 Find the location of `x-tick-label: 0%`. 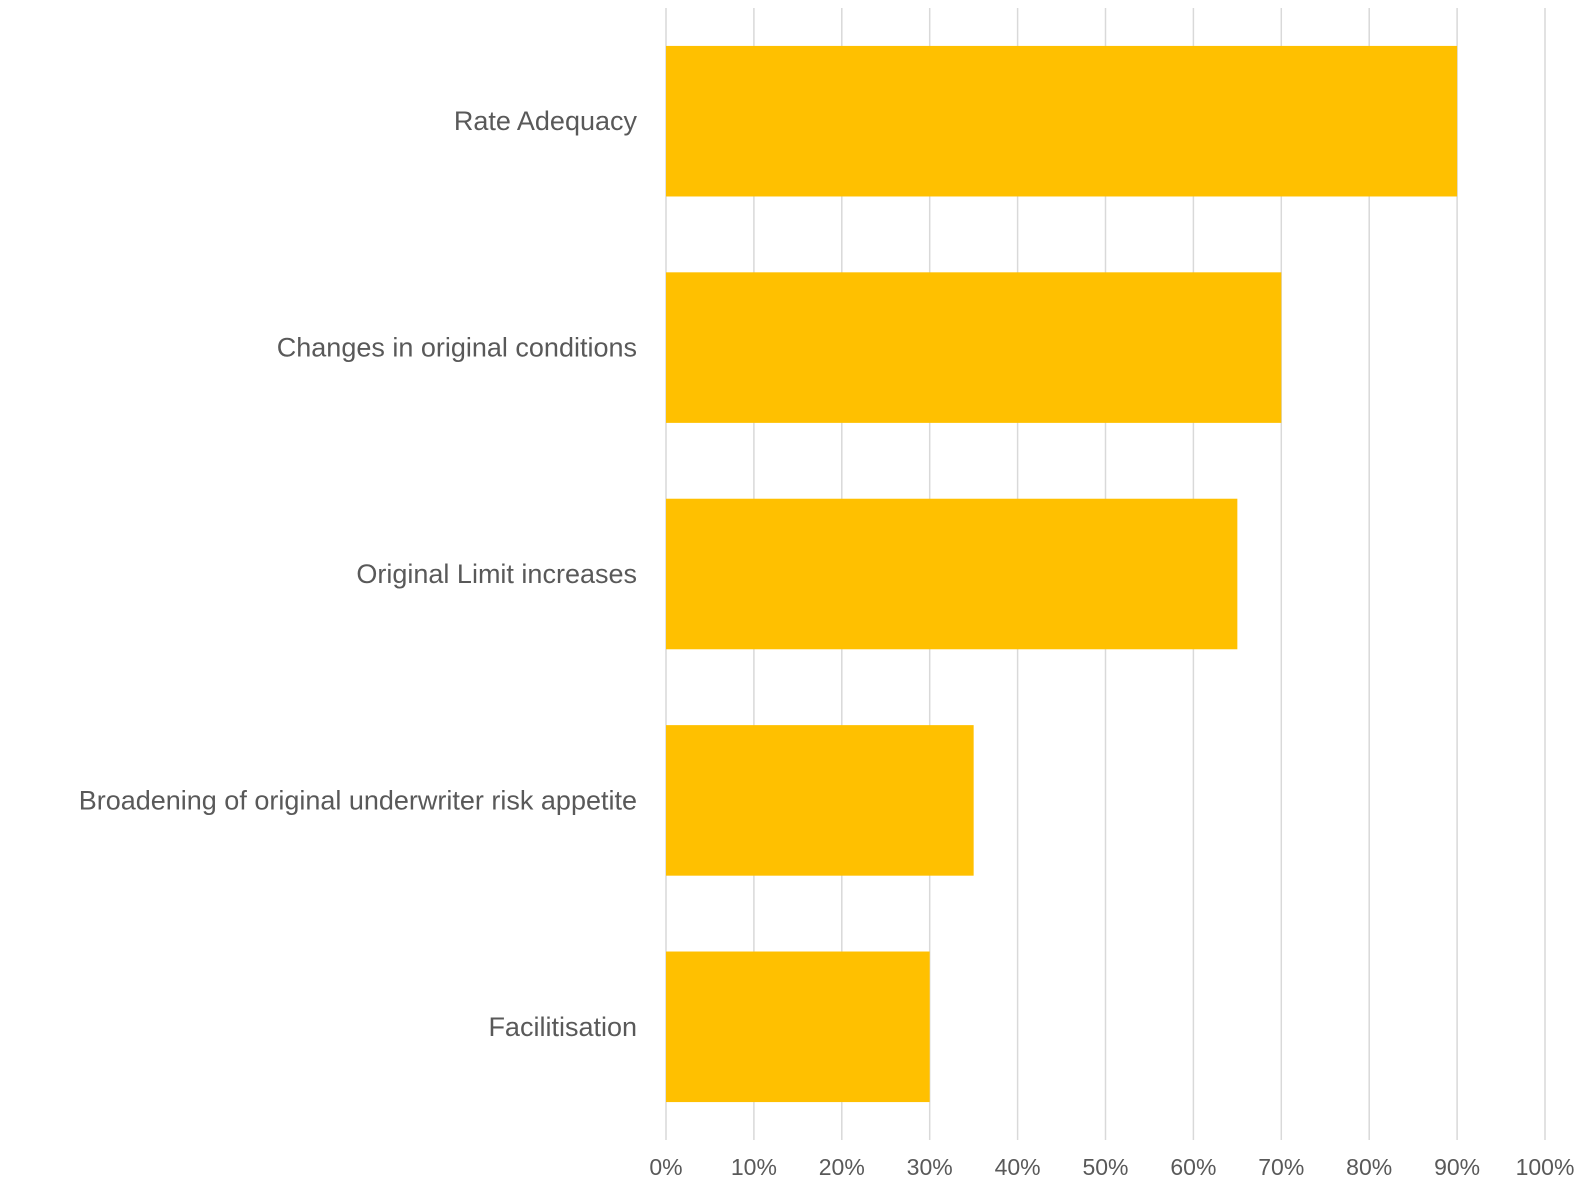

x-tick-label: 0% is located at coordinates (665, 1167).